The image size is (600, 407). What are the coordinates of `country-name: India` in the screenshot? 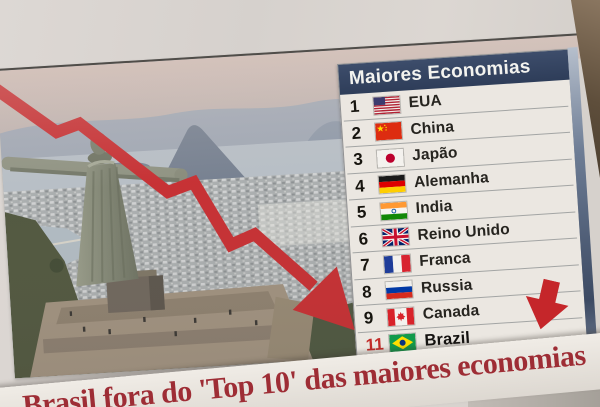 It's located at (434, 207).